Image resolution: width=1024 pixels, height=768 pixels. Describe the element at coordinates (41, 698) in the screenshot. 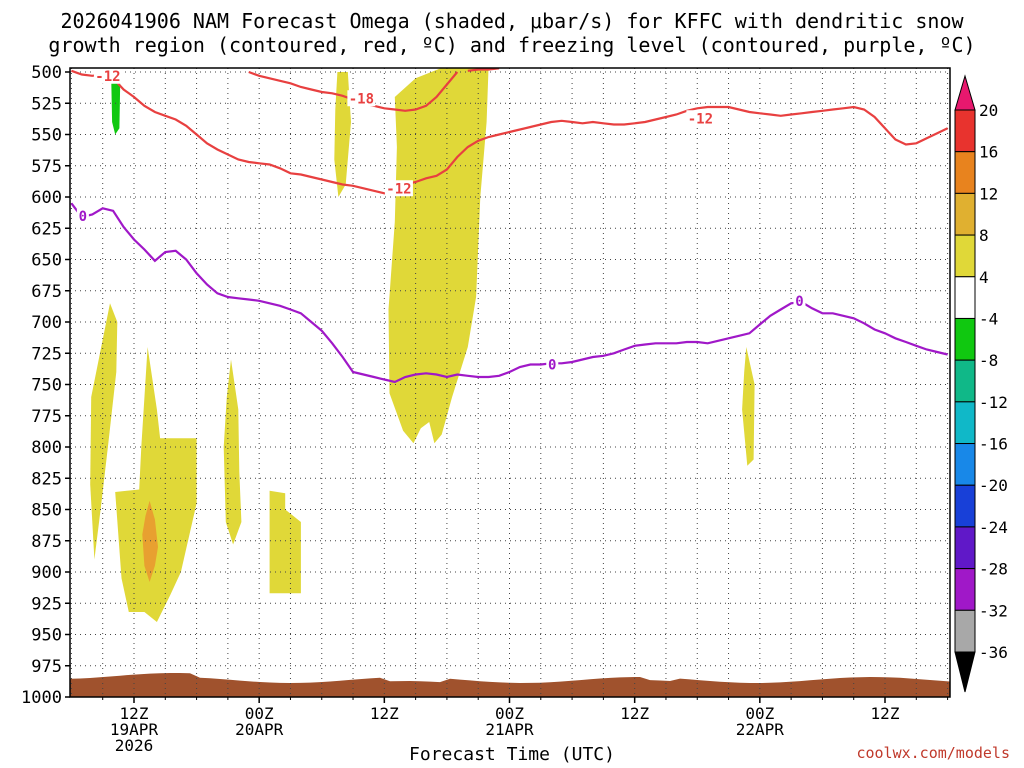

I see `y-axis-tick-label: 1000` at that location.